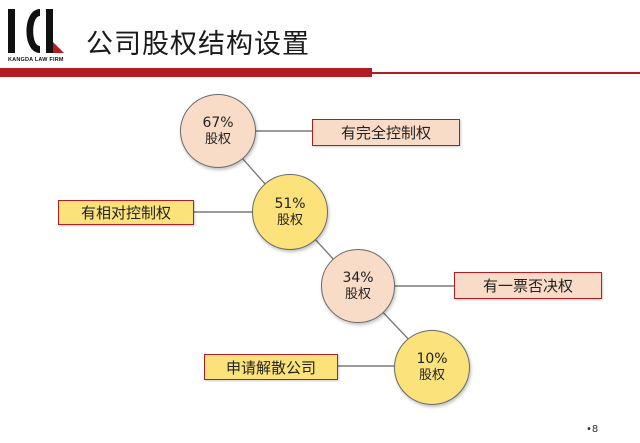  Describe the element at coordinates (126, 212) in the screenshot. I see `control-box-relative: 有相对控制权` at that location.